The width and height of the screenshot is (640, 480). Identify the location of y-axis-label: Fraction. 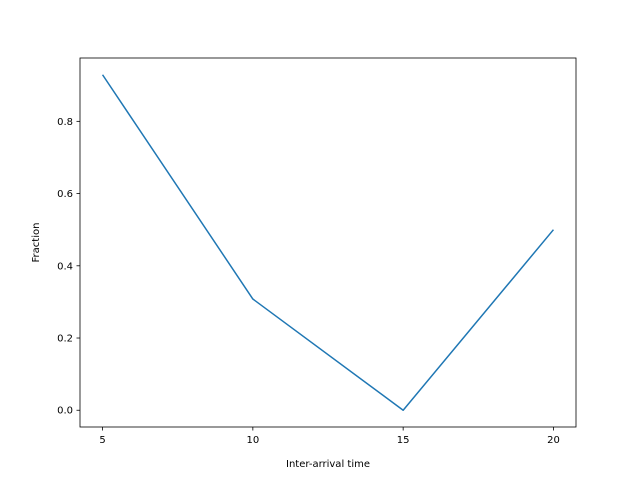
(36, 243).